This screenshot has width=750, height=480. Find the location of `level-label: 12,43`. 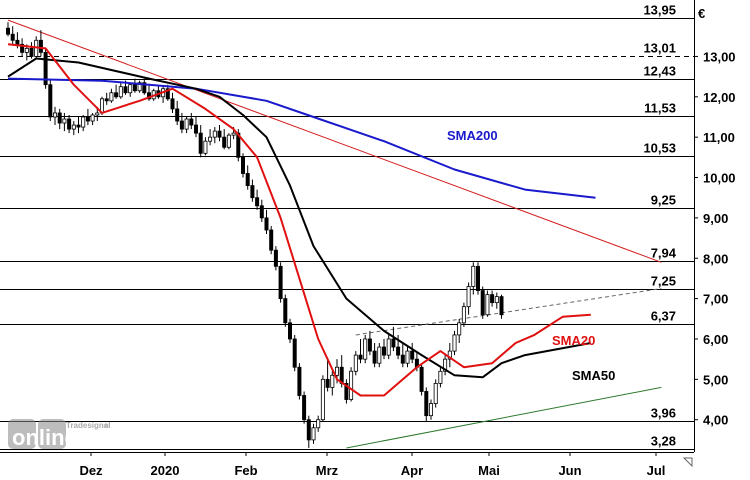

level-label: 12,43 is located at coordinates (659, 71).